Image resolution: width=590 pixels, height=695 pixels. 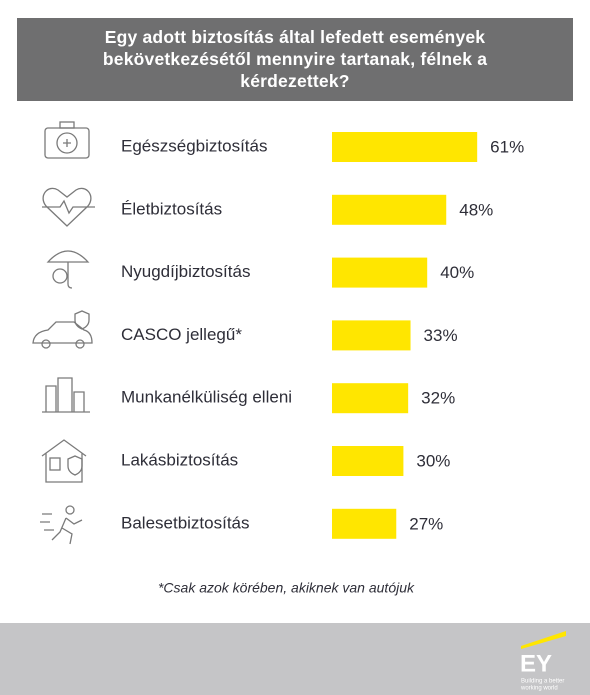 What do you see at coordinates (441, 335) in the screenshot?
I see `value-label: 33%` at bounding box center [441, 335].